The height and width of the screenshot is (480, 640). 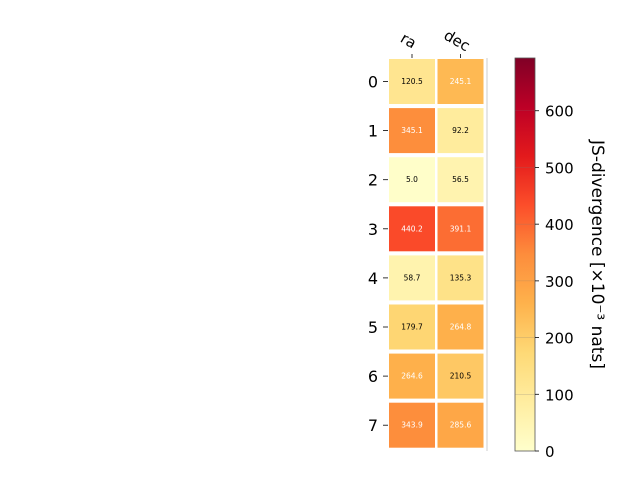 I want to click on colorbar-ticks: 0 100 200 300 400 500 600, so click(x=544, y=282).